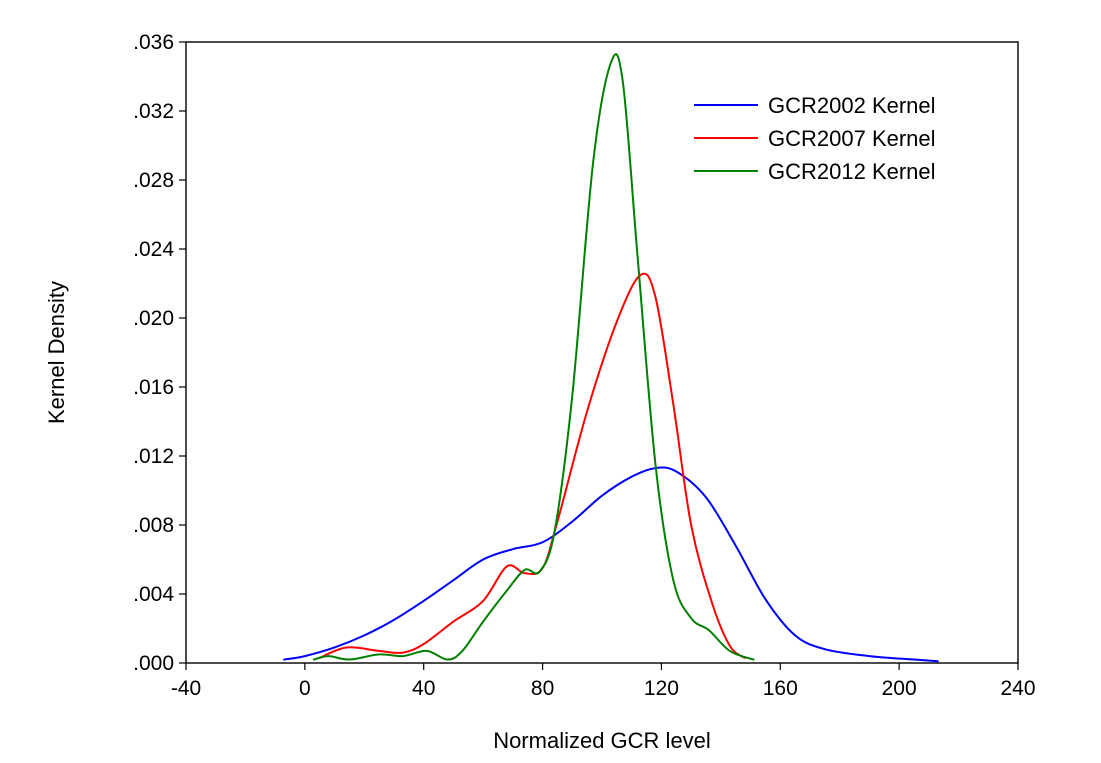 The width and height of the screenshot is (1101, 763). I want to click on x-tick-label: 40, so click(423, 688).